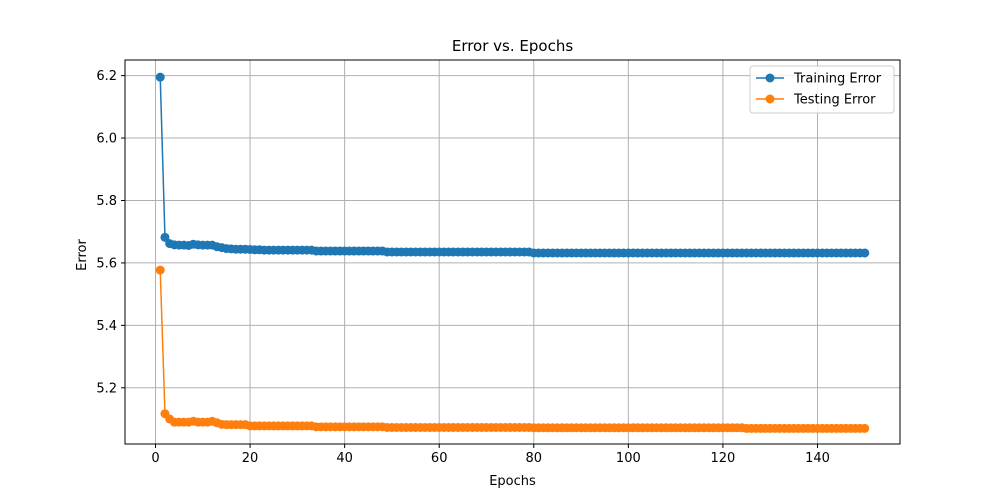  I want to click on x-tick-label: 100, so click(628, 458).